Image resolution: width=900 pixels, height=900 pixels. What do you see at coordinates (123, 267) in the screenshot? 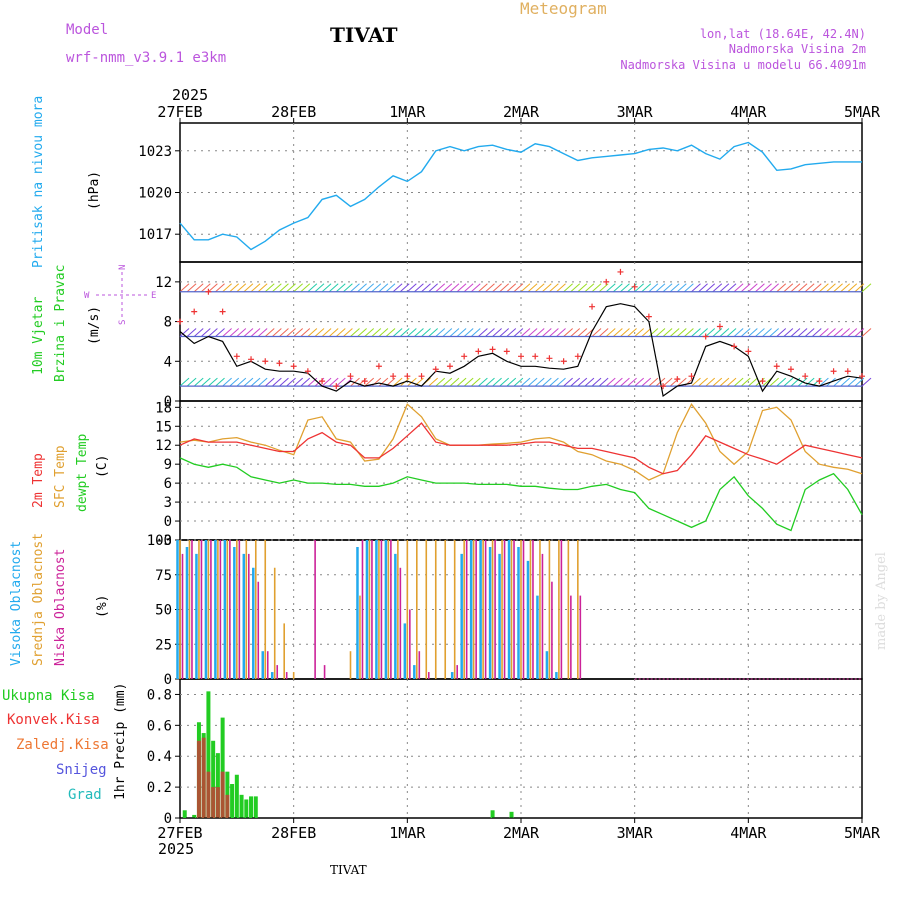
I see `compass-n: N` at bounding box center [123, 267].